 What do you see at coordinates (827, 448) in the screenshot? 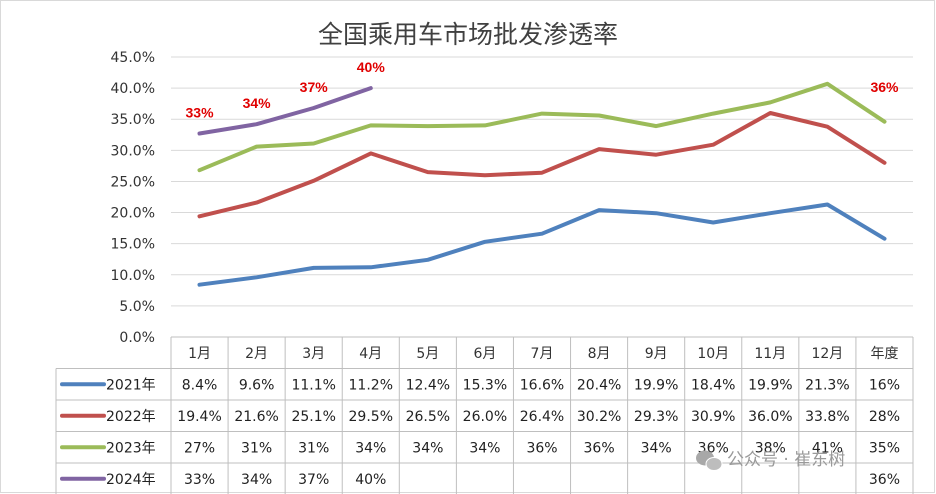
I see `table-cell: 41%` at bounding box center [827, 448].